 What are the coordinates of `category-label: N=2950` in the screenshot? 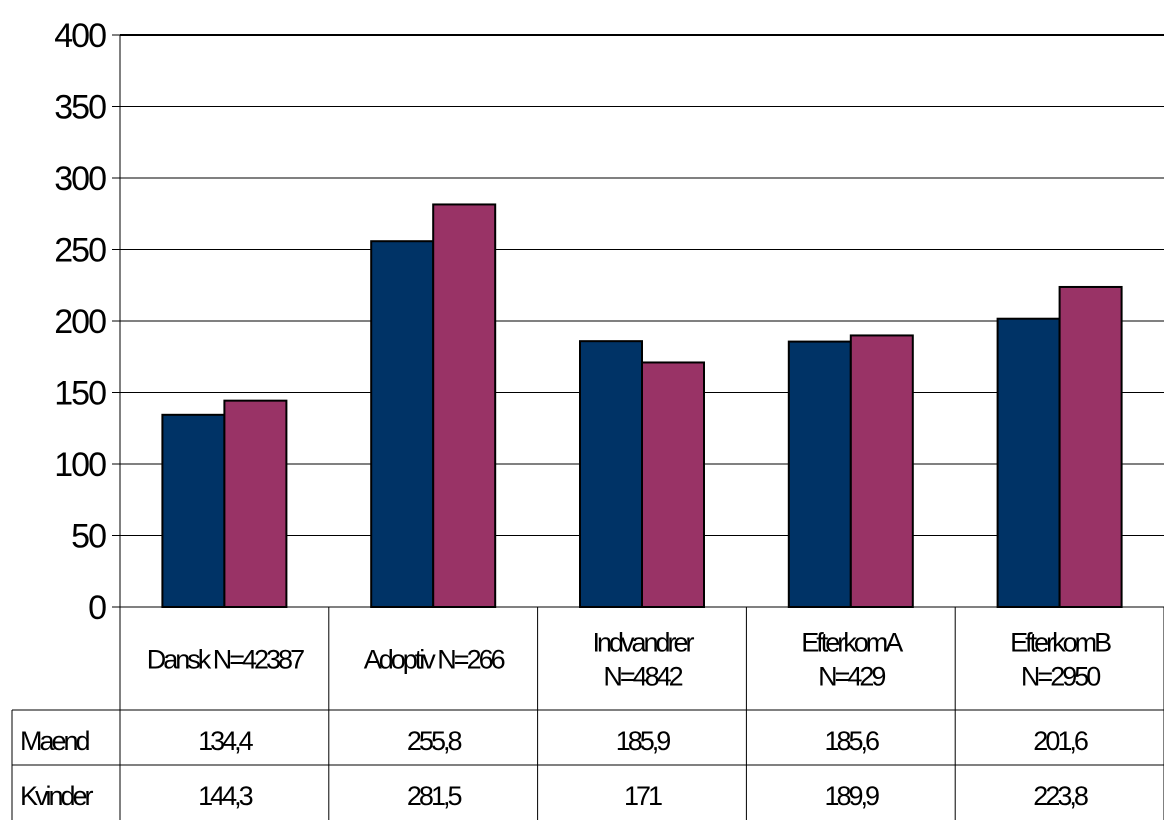 It's located at (1060, 677).